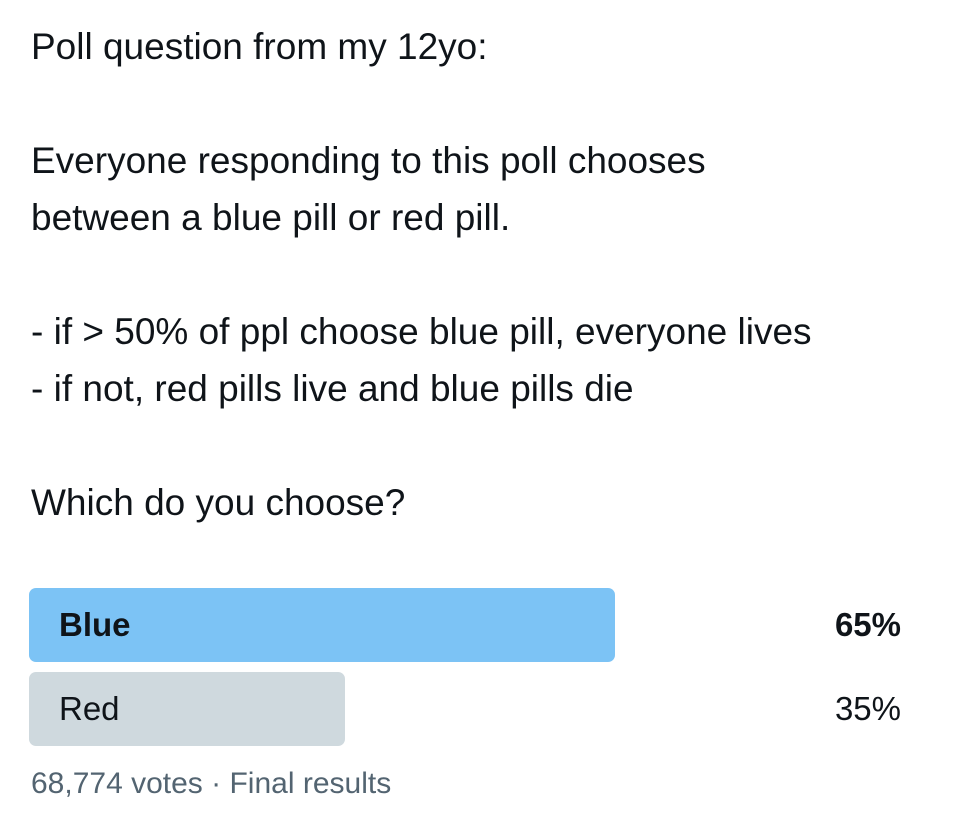 The height and width of the screenshot is (840, 960). What do you see at coordinates (310, 783) in the screenshot?
I see `poll-status: Final results` at bounding box center [310, 783].